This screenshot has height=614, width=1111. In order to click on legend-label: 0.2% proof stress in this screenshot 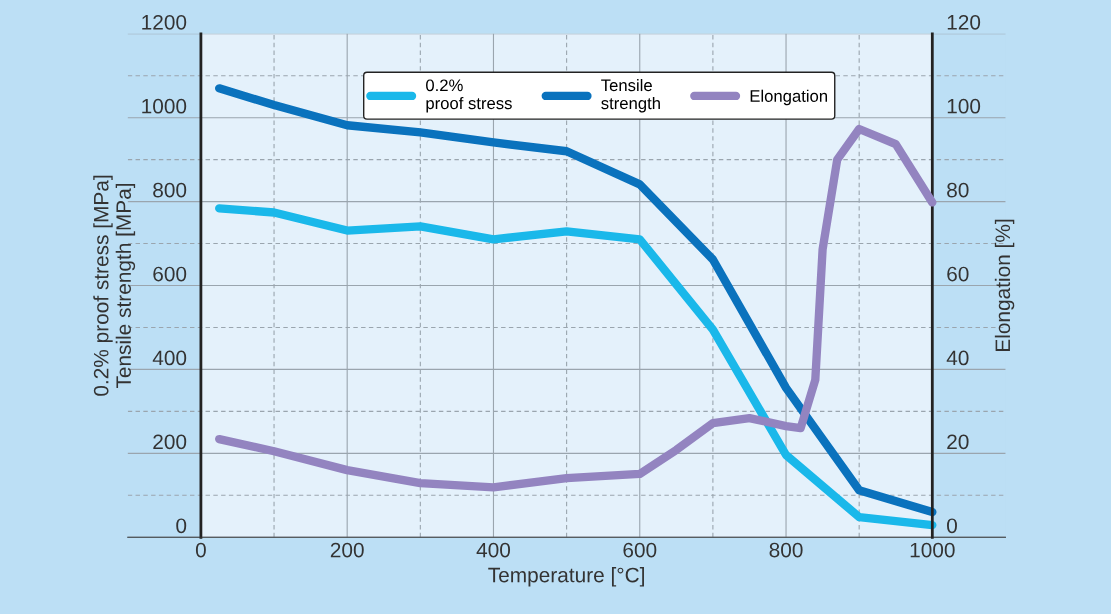, I will do `click(469, 96)`.